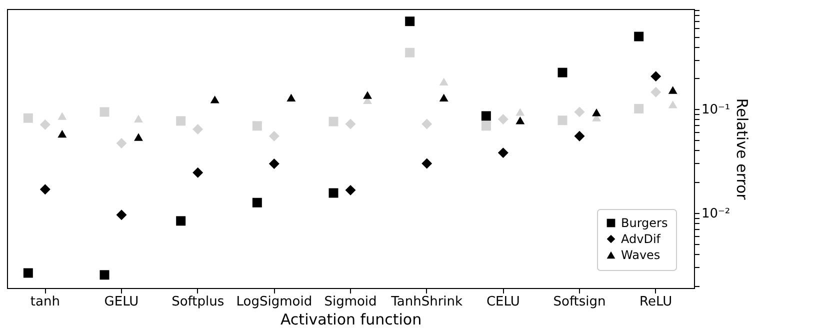 The image size is (830, 332). Describe the element at coordinates (45, 302) in the screenshot. I see `x-tick-label: tanh` at that location.